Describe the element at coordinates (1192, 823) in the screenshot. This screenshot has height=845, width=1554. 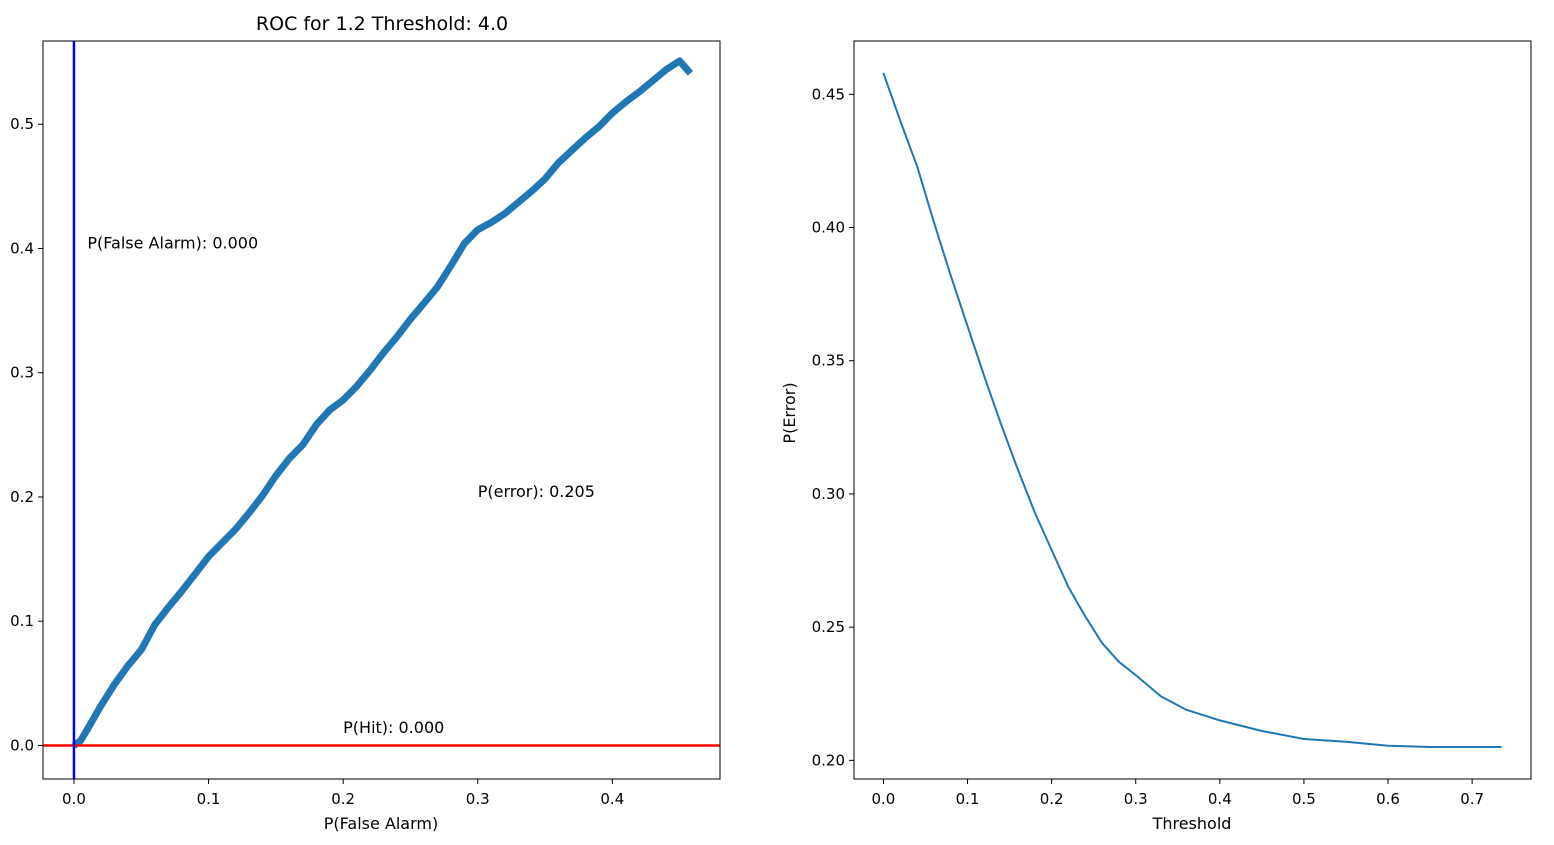
I see `error-x-axis-label: Threshold` at that location.